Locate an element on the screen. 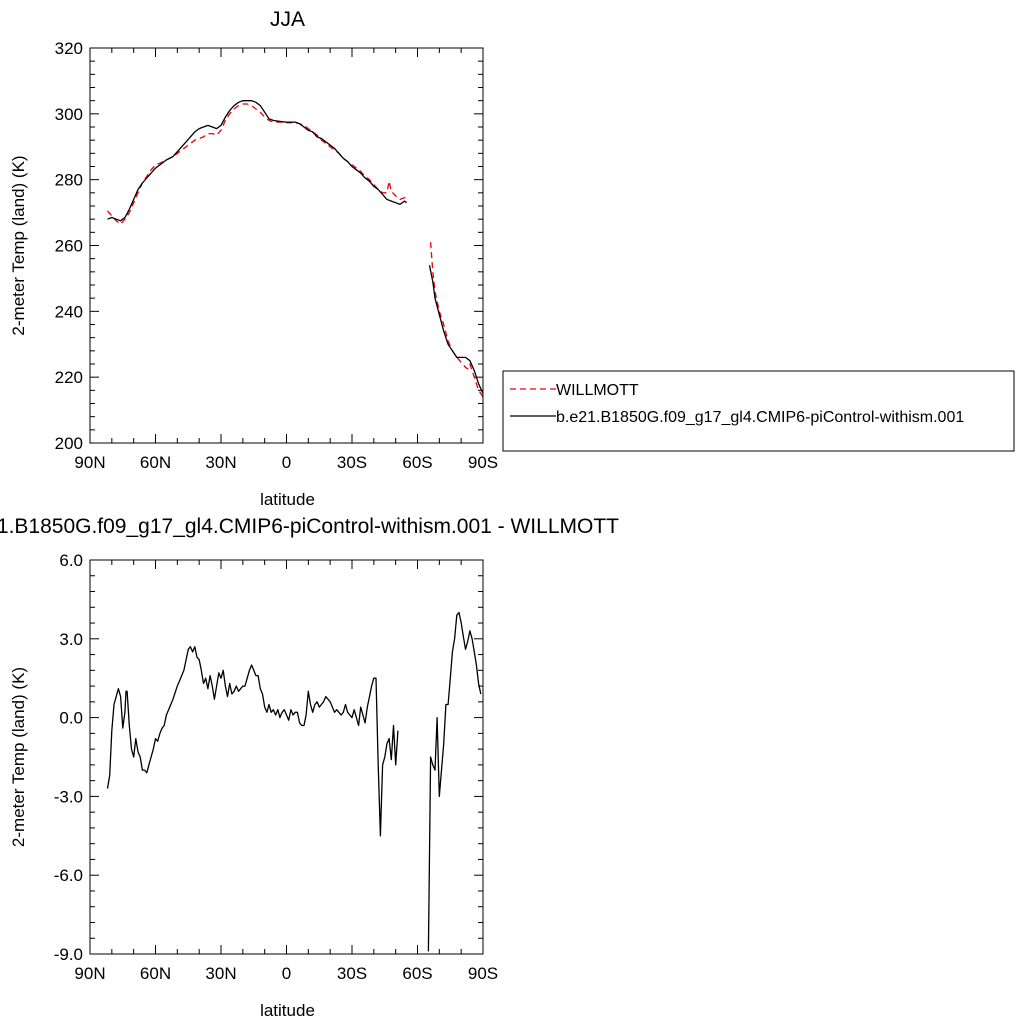  top-plot-y-tick-label: 280 is located at coordinates (69, 180).